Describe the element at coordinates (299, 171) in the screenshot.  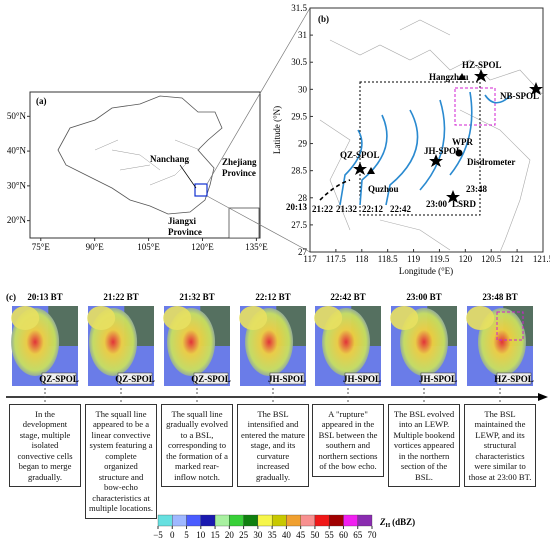
I see `y-tick-label: 28.5` at that location.